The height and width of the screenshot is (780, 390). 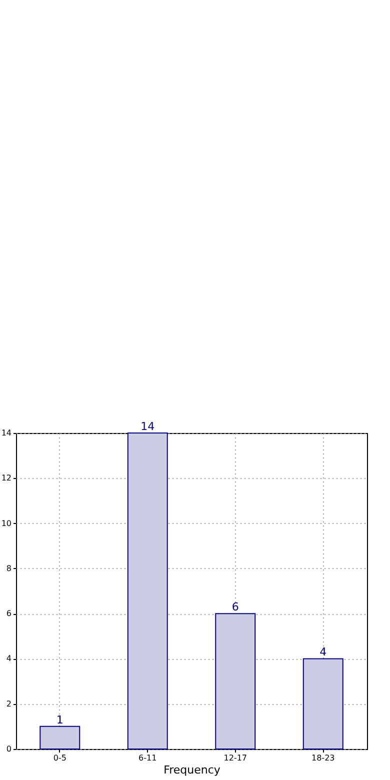 I want to click on y-tick-label: 6, so click(x=9, y=613).